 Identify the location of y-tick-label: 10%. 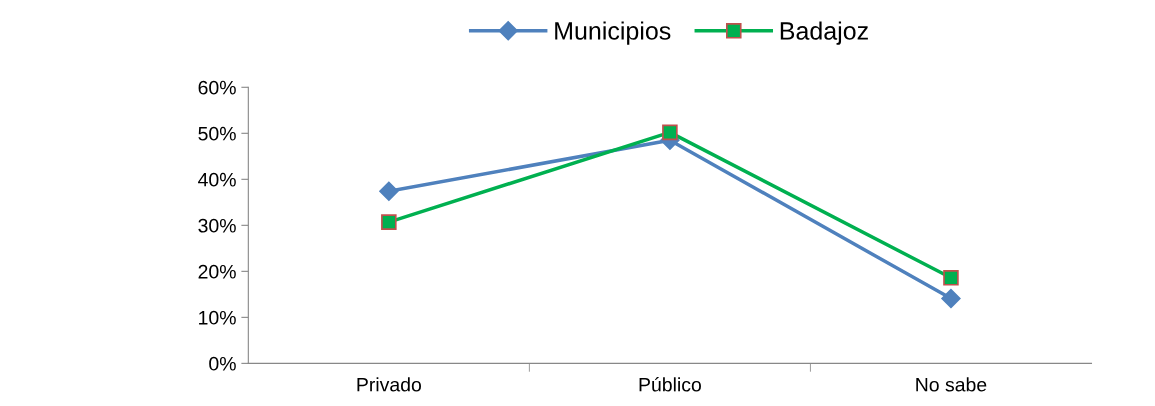
(217, 317).